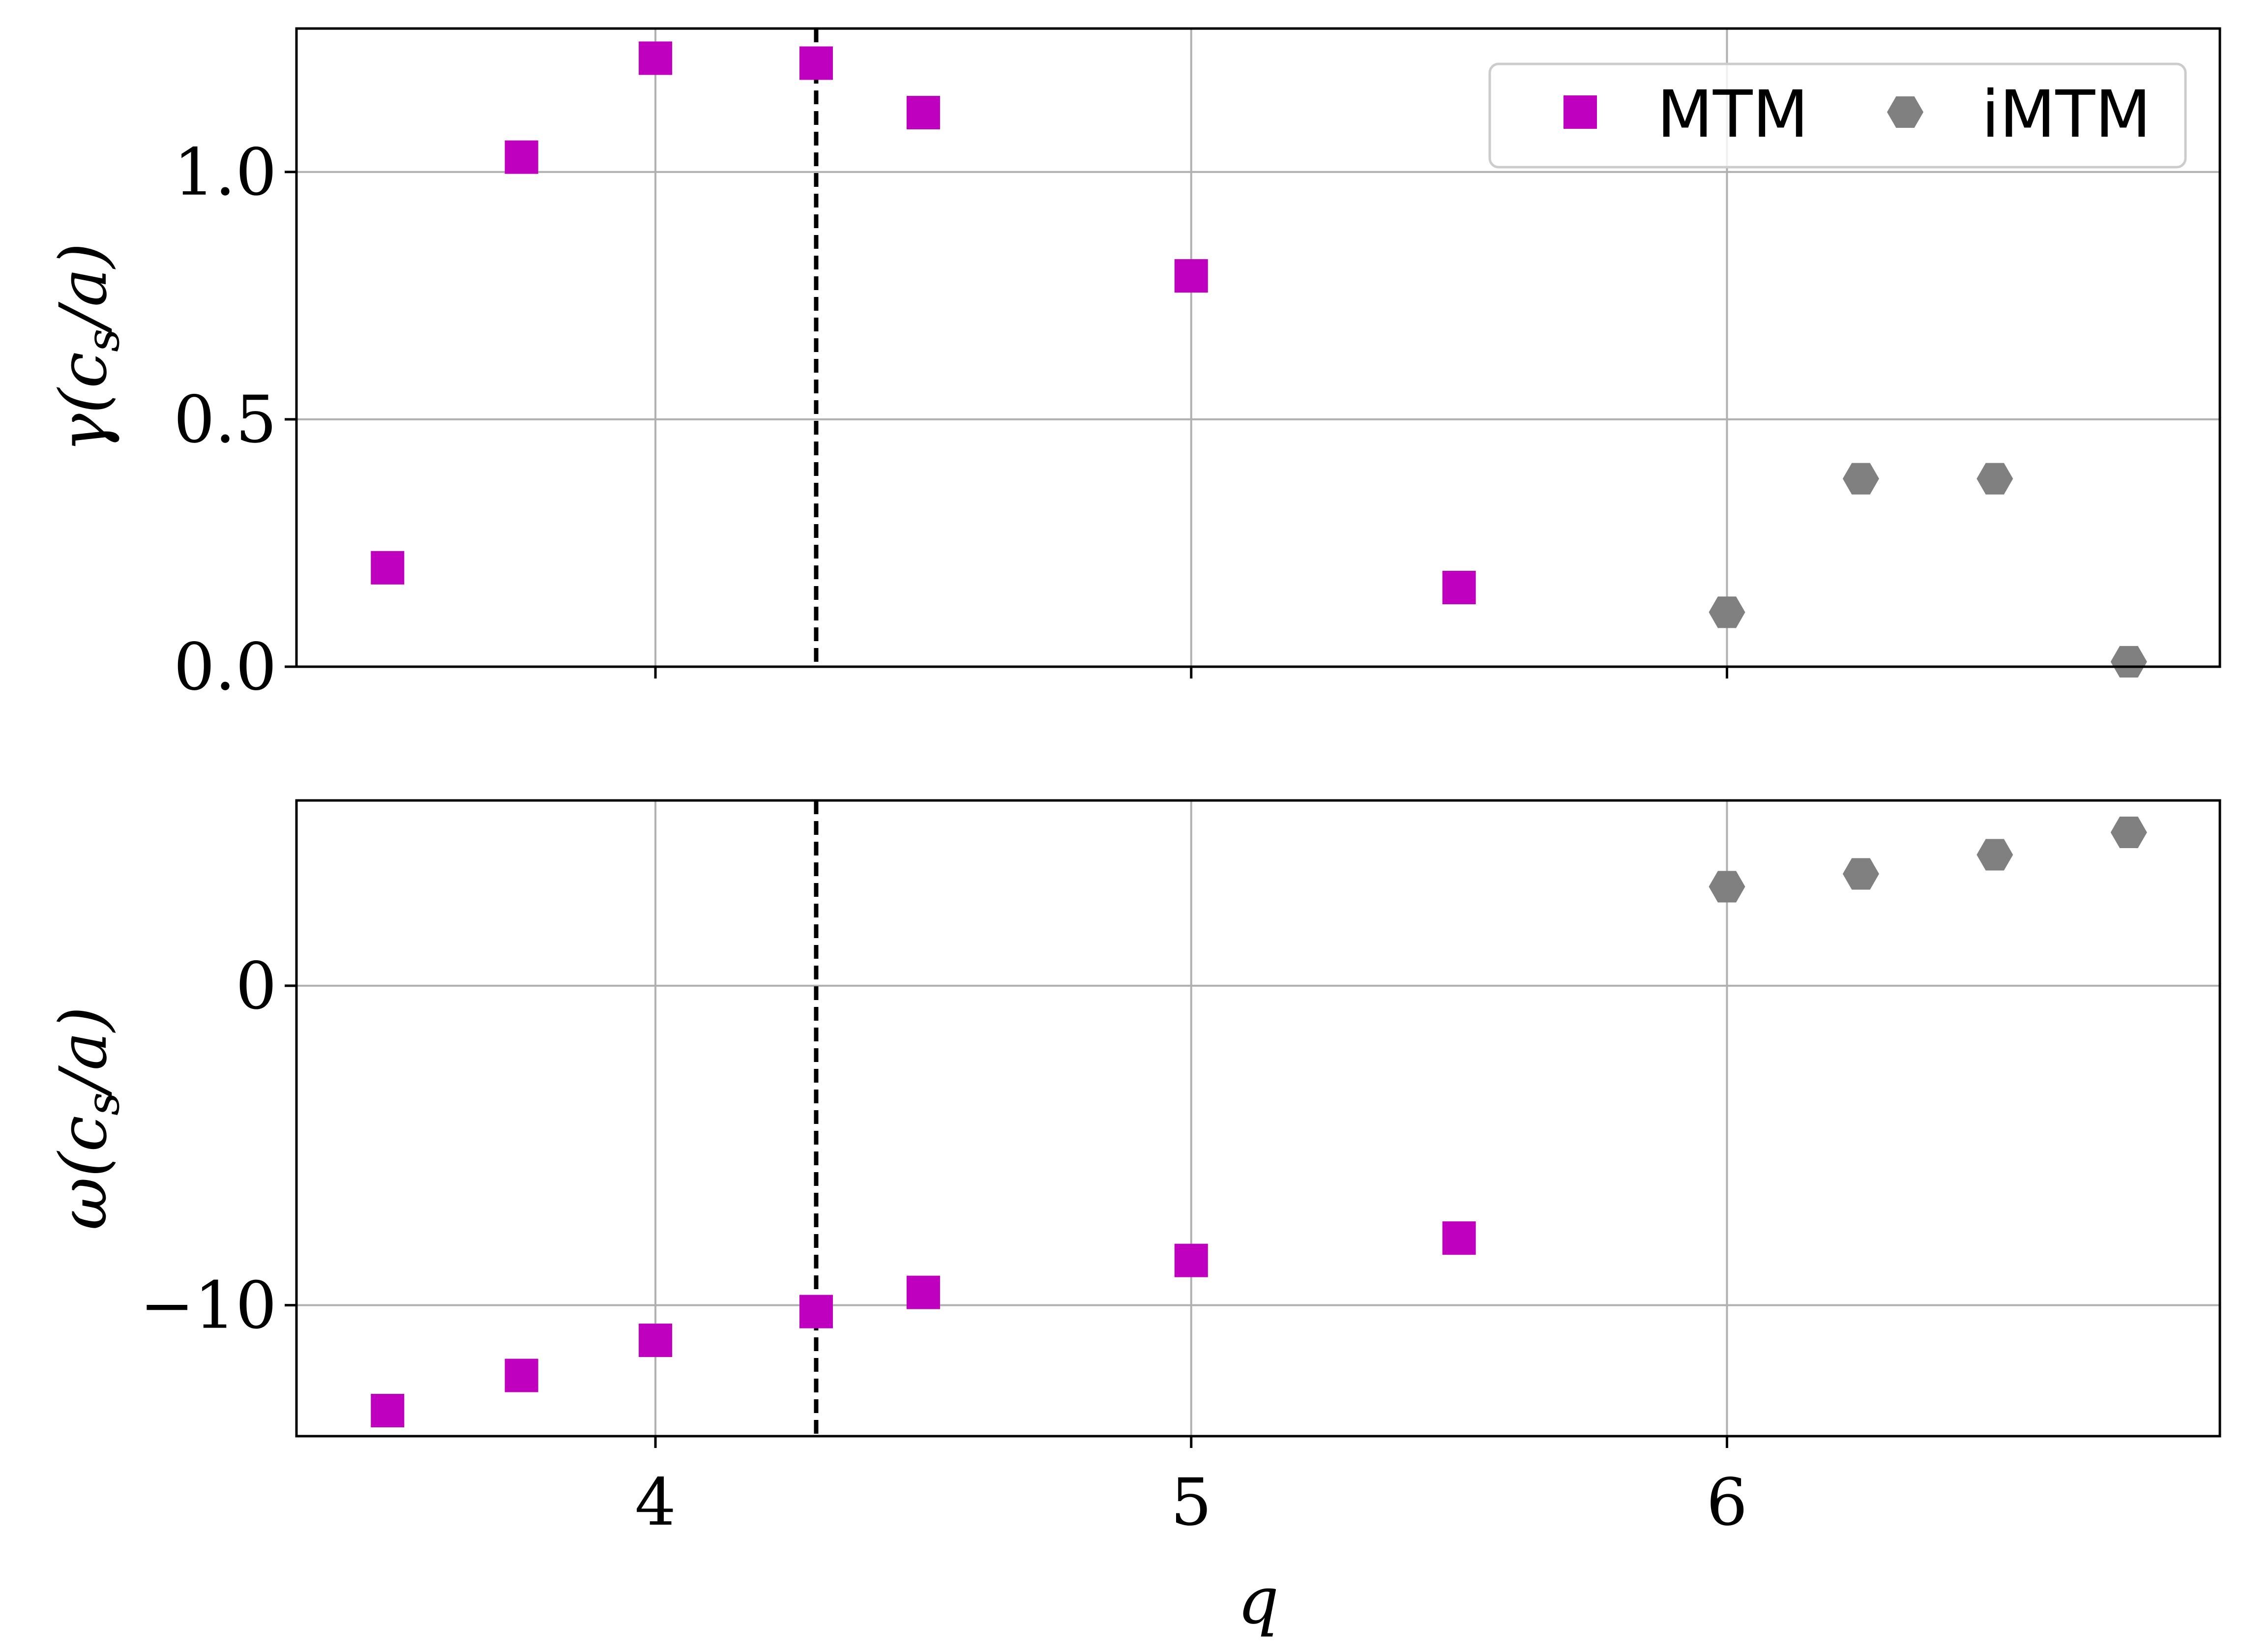 The height and width of the screenshot is (1652, 2242). What do you see at coordinates (225, 420) in the screenshot?
I see `y-tick-label: 0.5` at bounding box center [225, 420].